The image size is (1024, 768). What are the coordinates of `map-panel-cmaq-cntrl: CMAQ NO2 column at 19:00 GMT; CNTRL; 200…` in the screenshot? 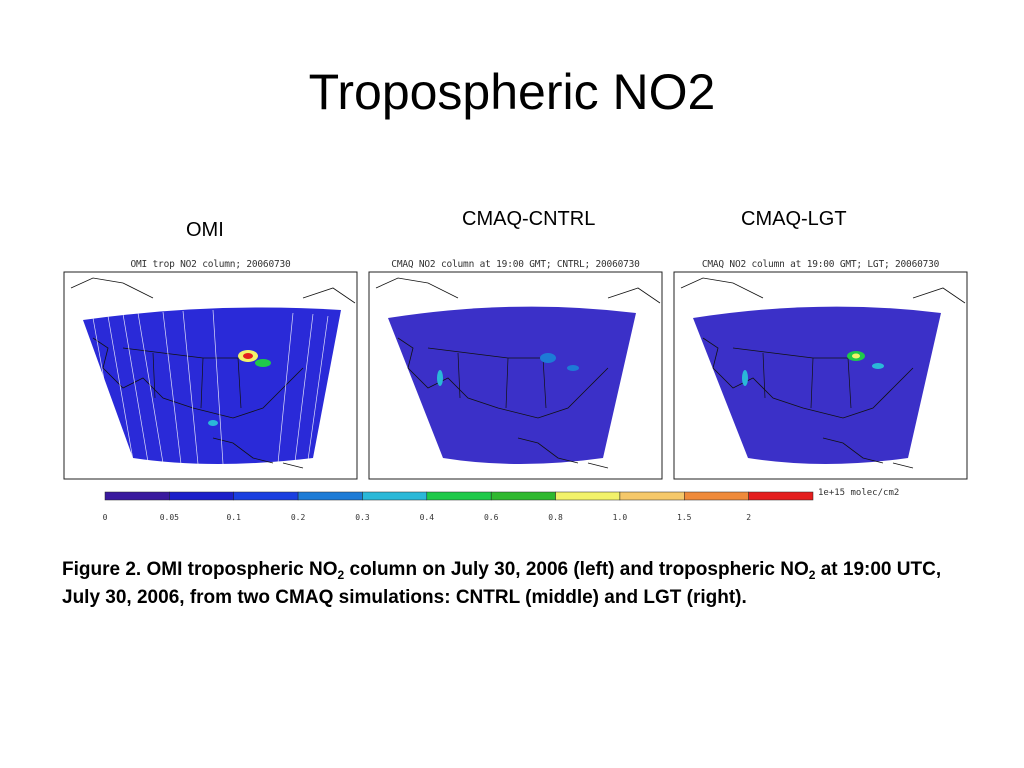 It's located at (515, 369).